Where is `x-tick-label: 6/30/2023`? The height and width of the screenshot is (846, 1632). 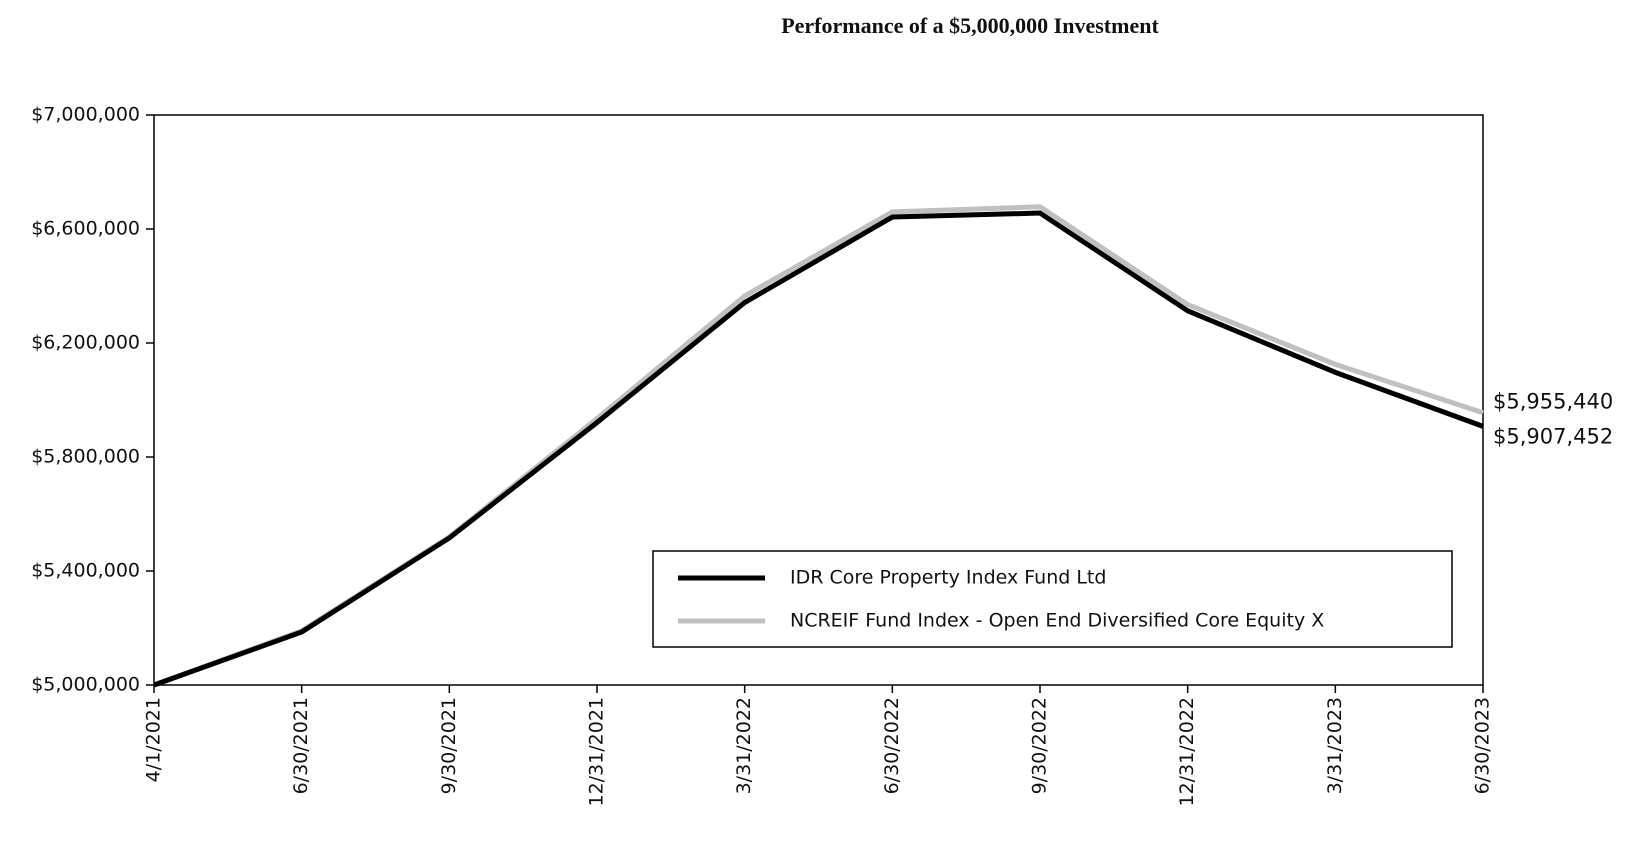
x-tick-label: 6/30/2023 is located at coordinates (1483, 745).